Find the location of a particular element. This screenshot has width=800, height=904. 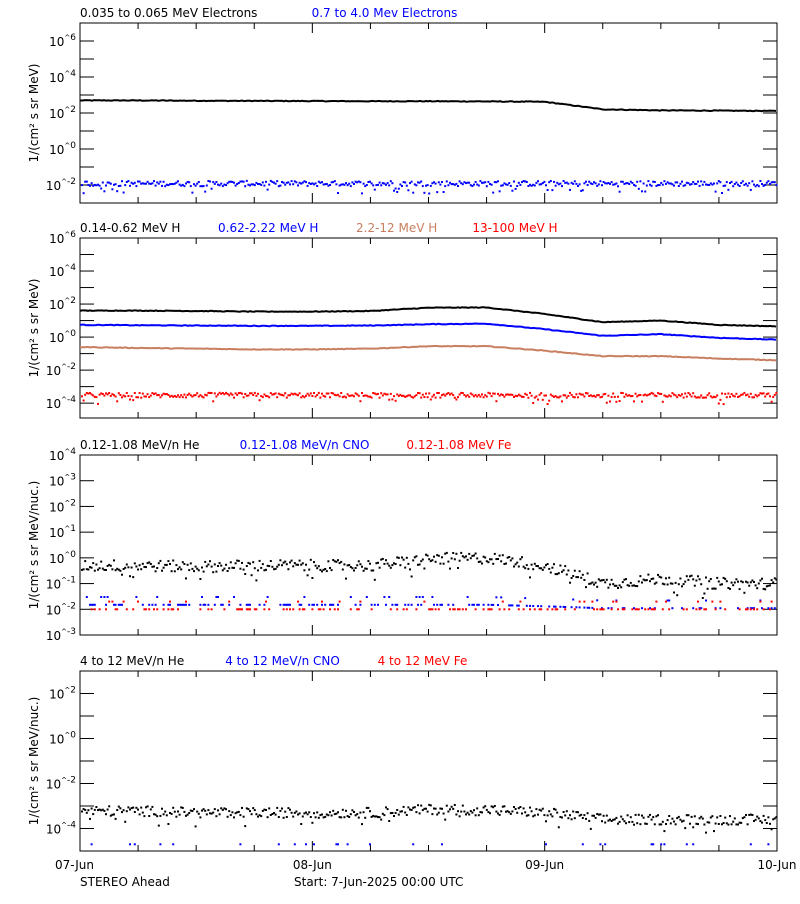

y-tick-label: 10^1 is located at coordinates (62, 532).